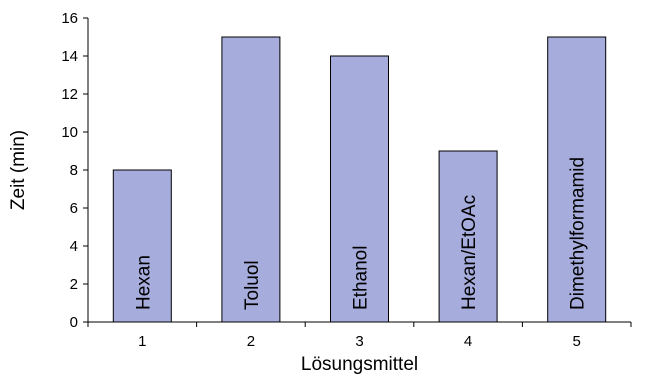 This screenshot has width=651, height=376. Describe the element at coordinates (143, 282) in the screenshot. I see `bar-label: Hexan` at that location.